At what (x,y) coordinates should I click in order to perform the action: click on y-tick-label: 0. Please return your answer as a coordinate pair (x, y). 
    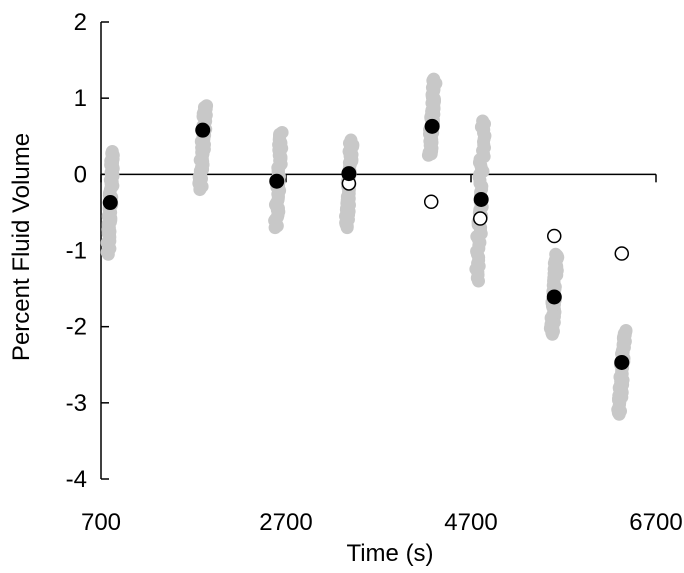
    Looking at the image, I should click on (80, 174).